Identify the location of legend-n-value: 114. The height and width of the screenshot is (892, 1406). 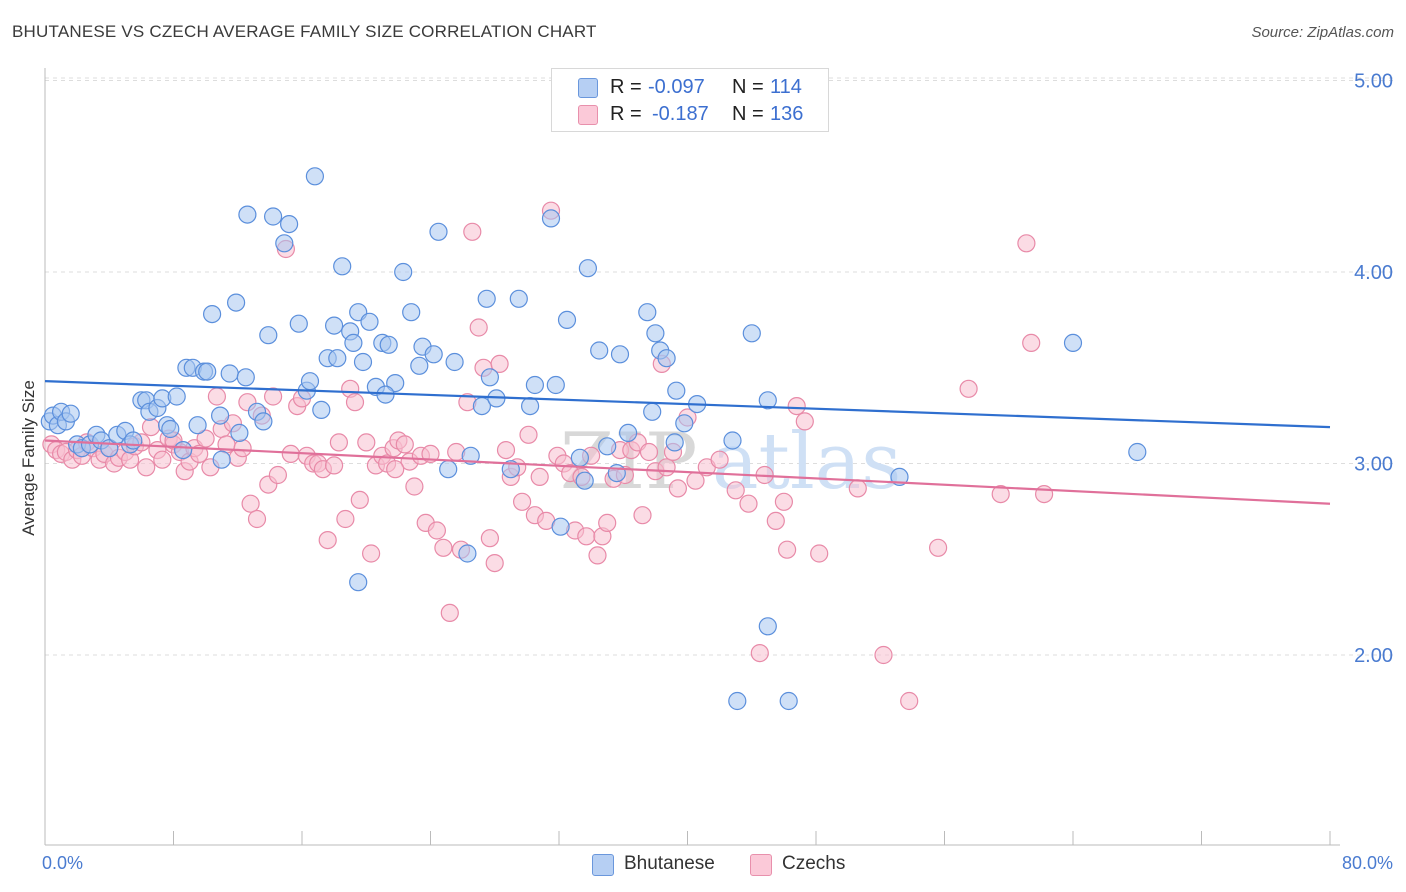
(786, 87).